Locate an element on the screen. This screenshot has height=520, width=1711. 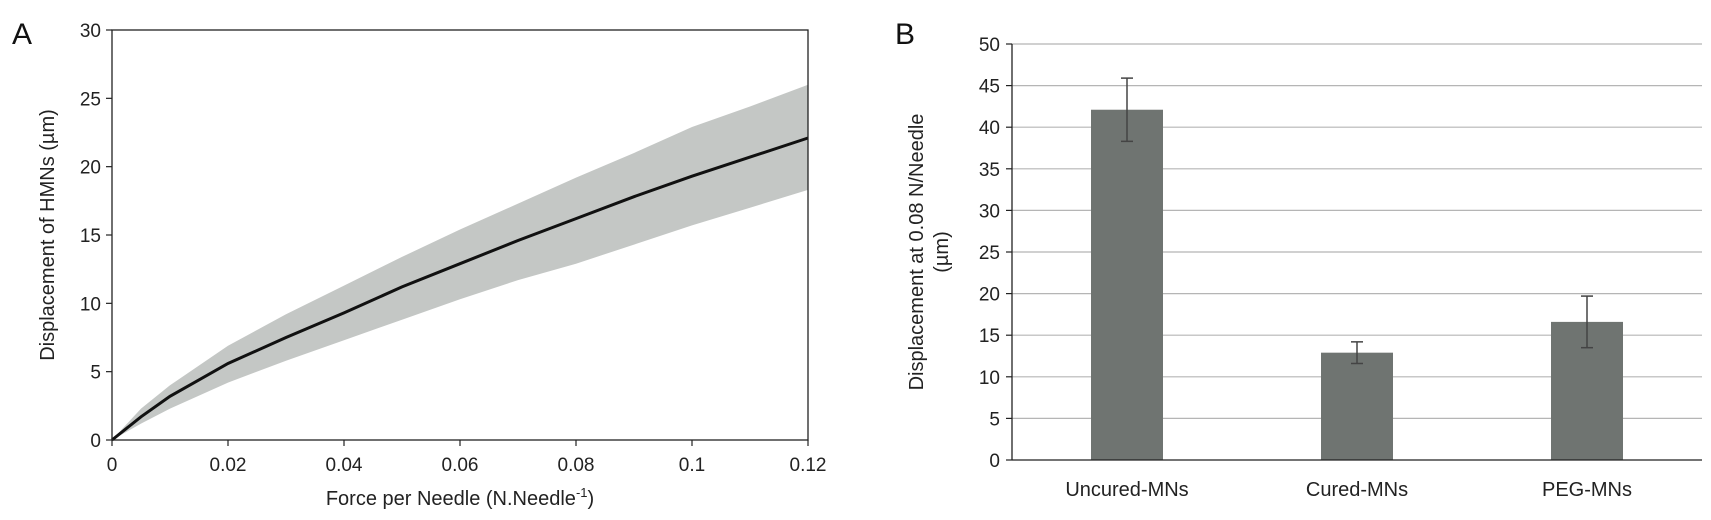
panel-a-x-axis-label: Force per Needle (N.Needle-1) is located at coordinates (460, 497).